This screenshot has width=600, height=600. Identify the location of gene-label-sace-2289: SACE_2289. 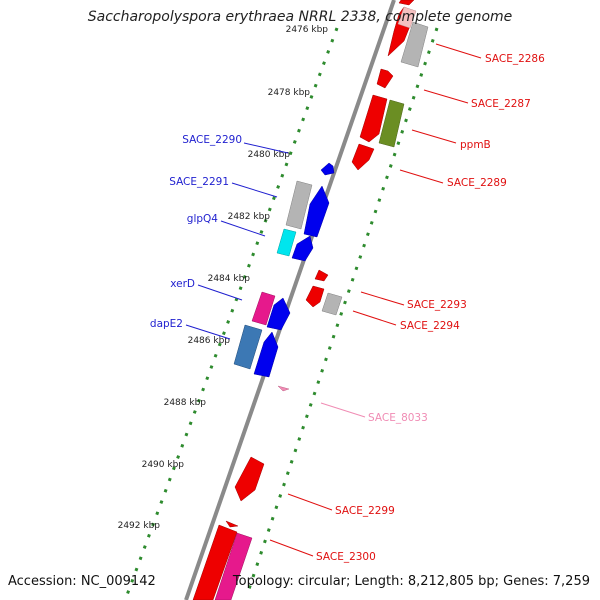
(477, 183).